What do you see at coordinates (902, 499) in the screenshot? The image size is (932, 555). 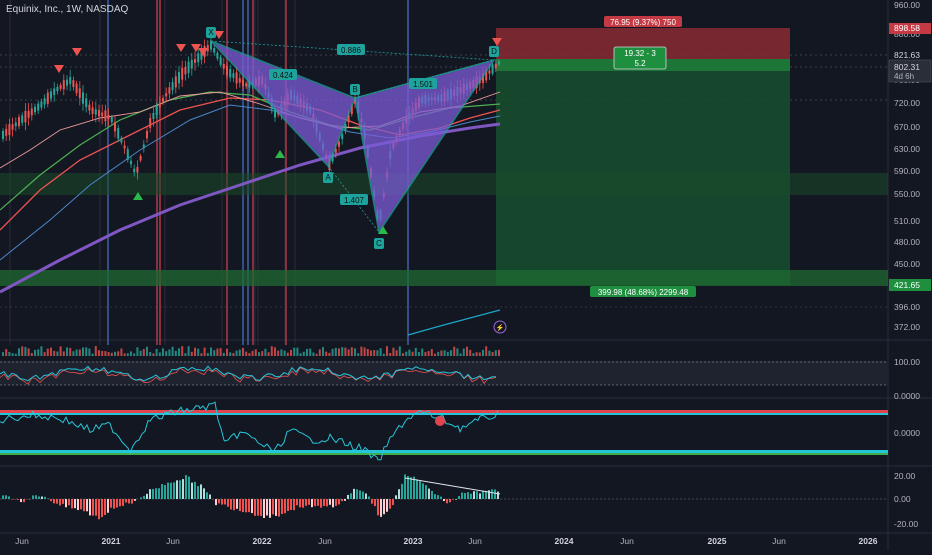 I see `hist-scale-label: 0.00` at bounding box center [902, 499].